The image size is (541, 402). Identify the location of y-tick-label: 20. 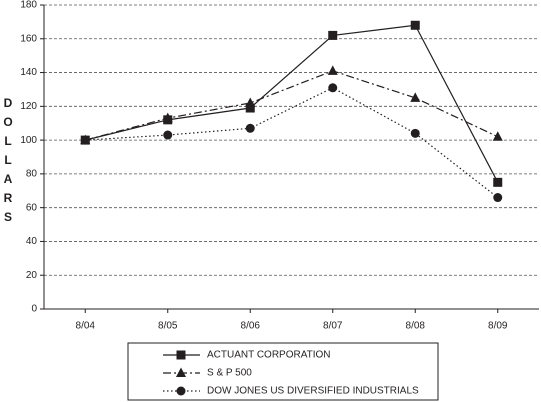
(32, 275).